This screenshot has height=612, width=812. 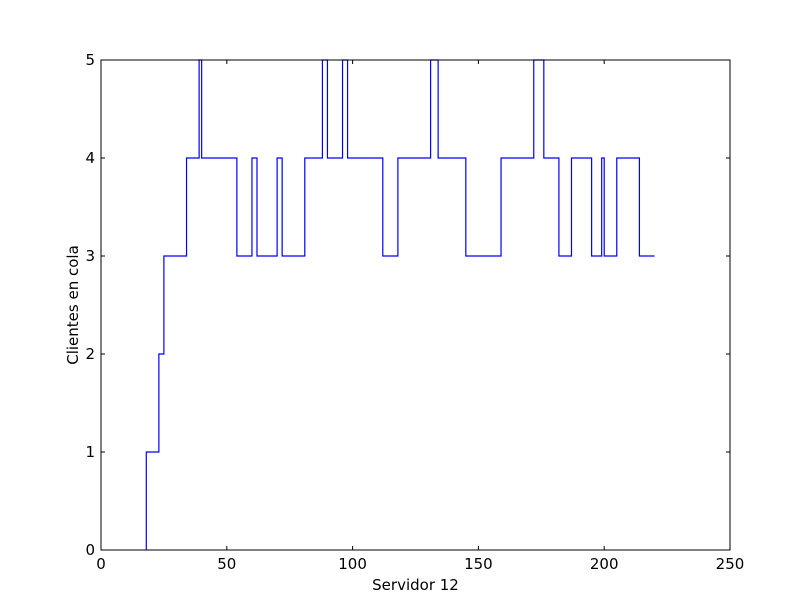 I want to click on x-tick-label-0: 0, so click(x=101, y=564).